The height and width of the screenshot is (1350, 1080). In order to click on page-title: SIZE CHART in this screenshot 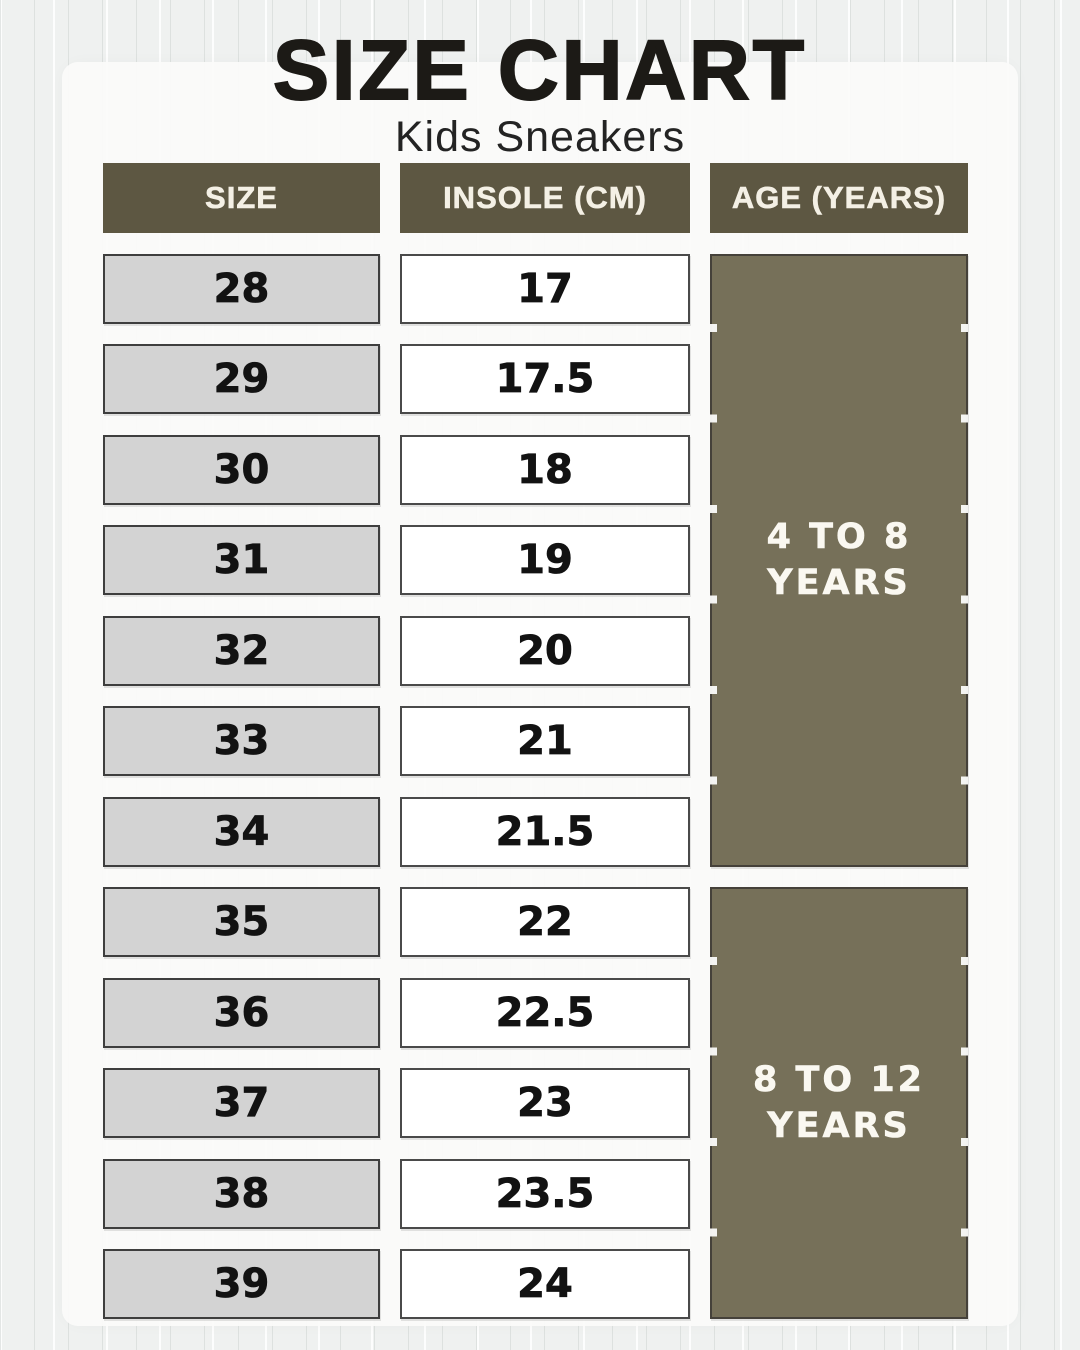, I will do `click(539, 70)`.